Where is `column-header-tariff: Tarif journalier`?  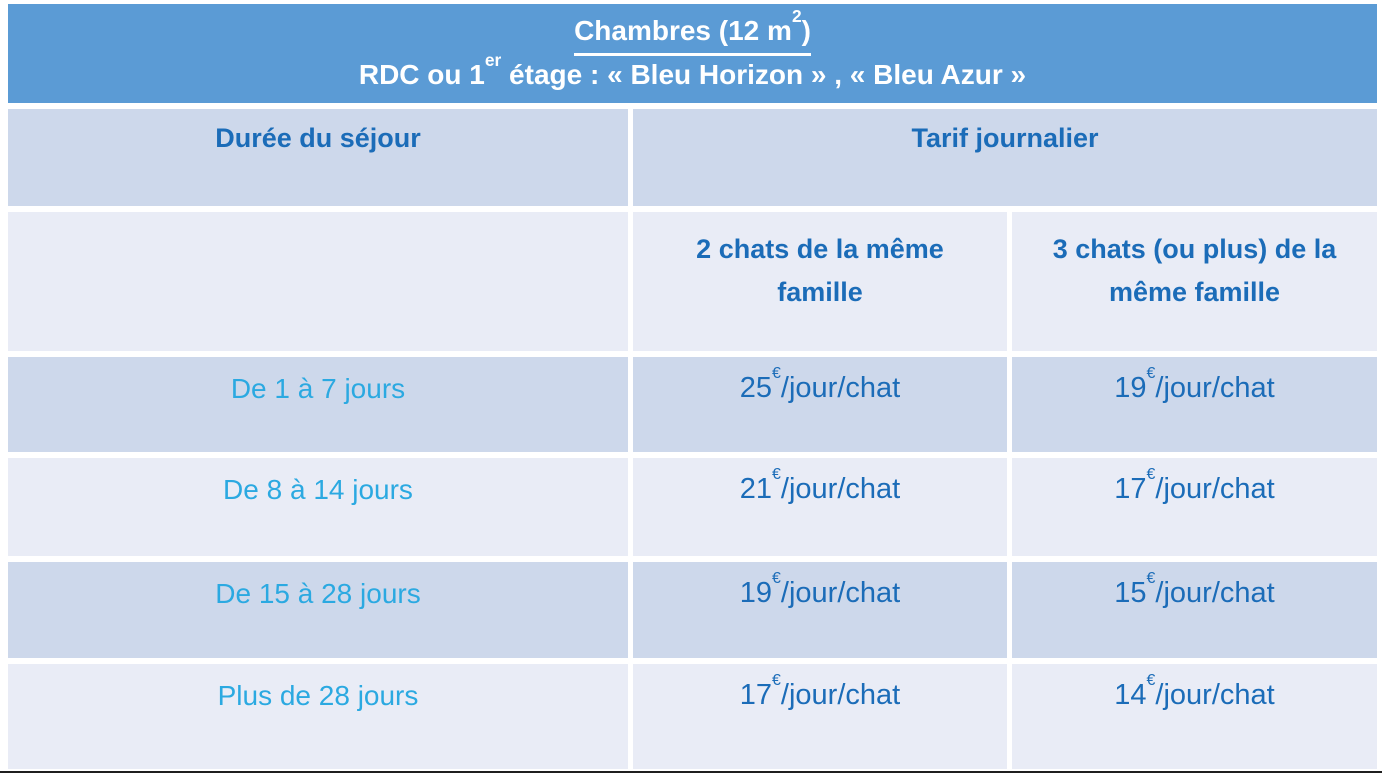
column-header-tariff: Tarif journalier is located at coordinates (1005, 157).